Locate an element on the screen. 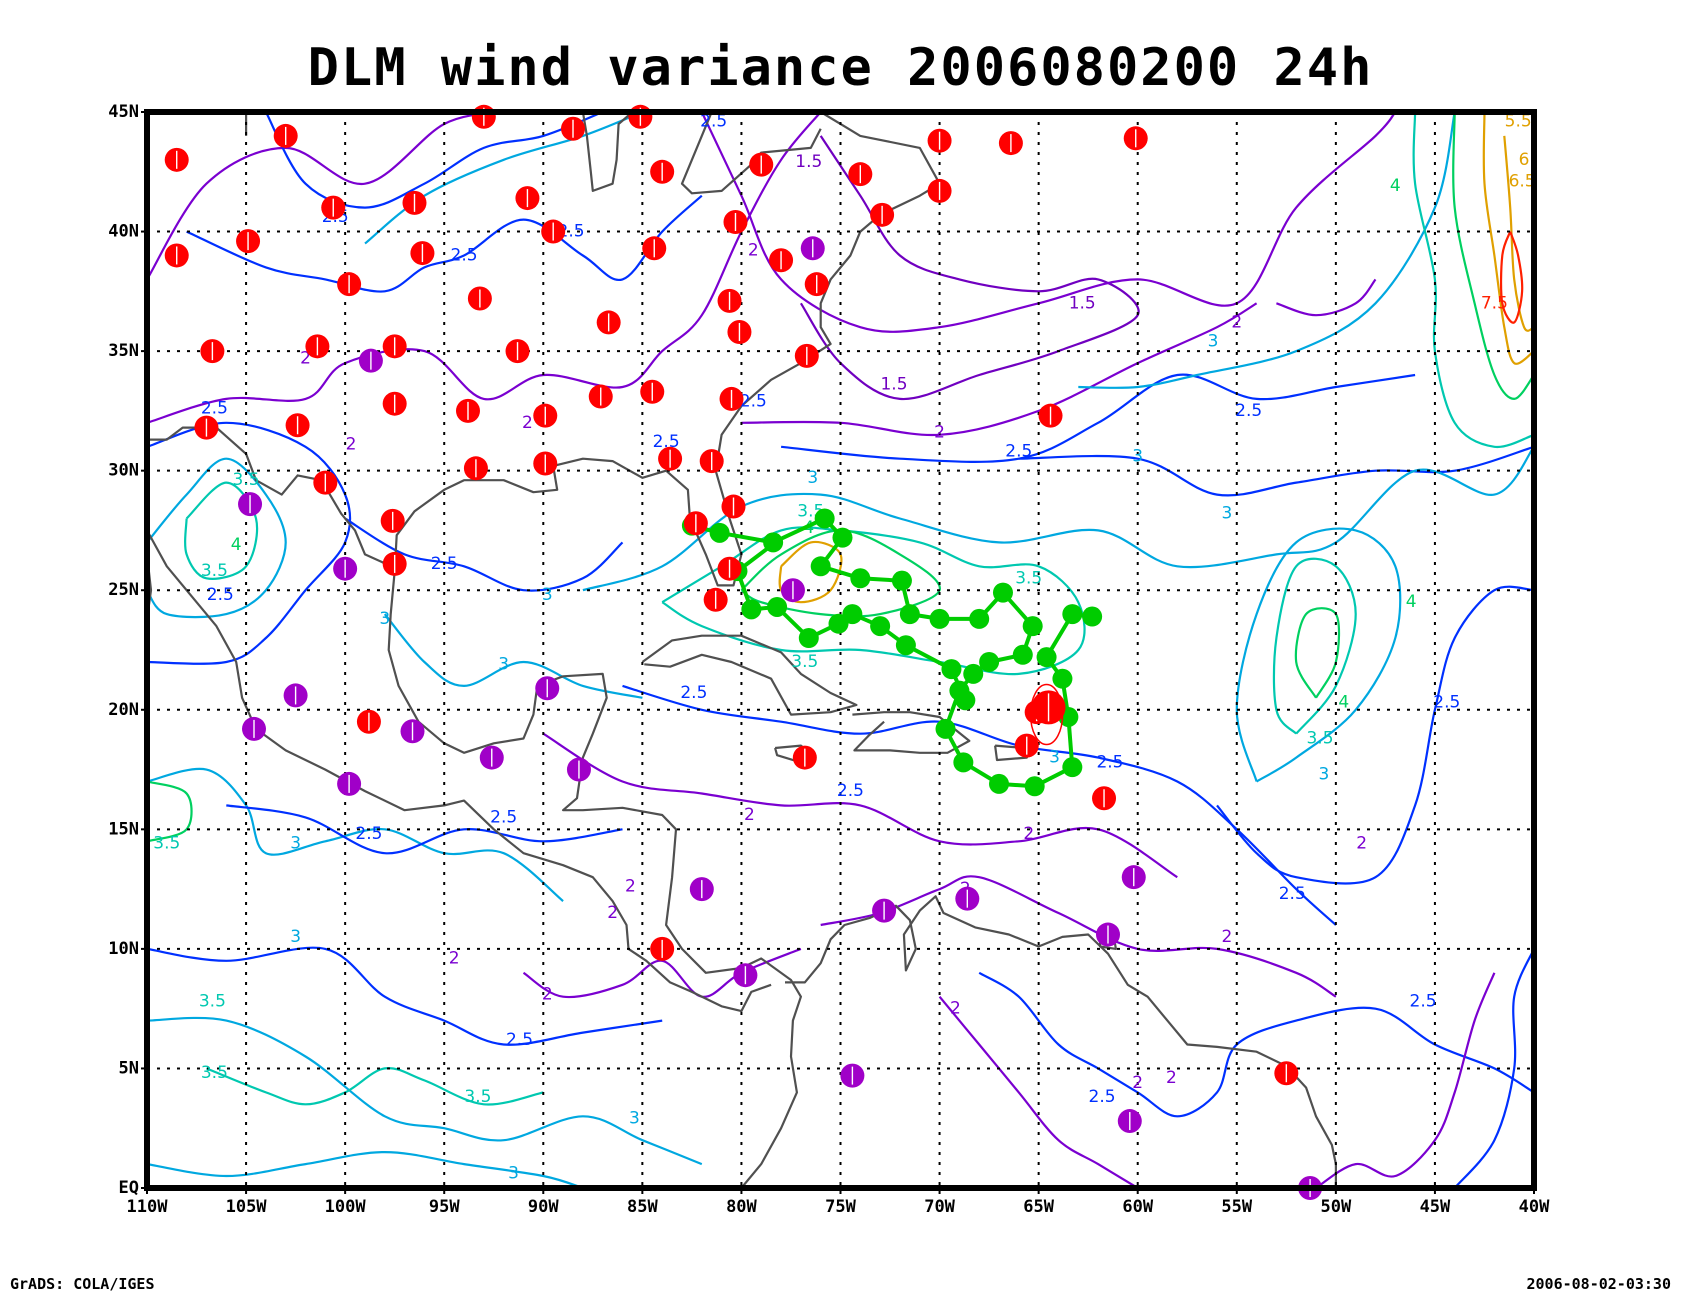  lon-tick-label: 90W is located at coordinates (543, 1207).